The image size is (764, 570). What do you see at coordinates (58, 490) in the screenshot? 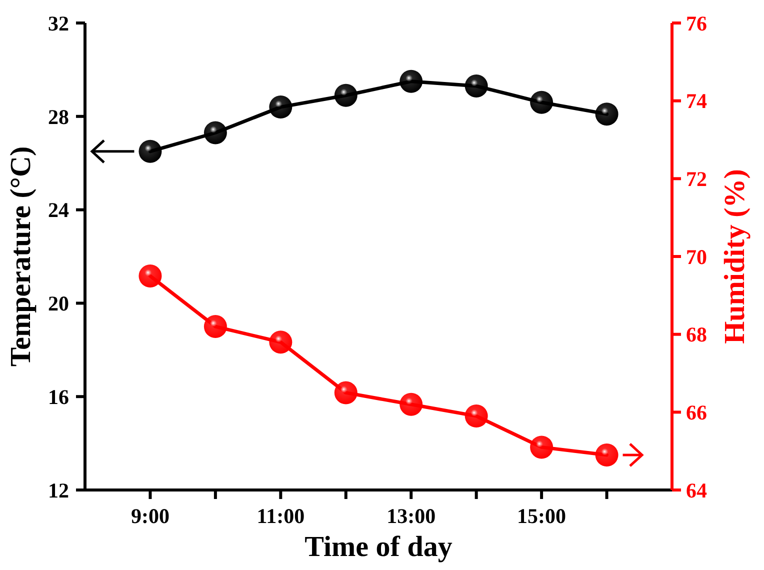
I see `y-tick-label: 12` at bounding box center [58, 490].